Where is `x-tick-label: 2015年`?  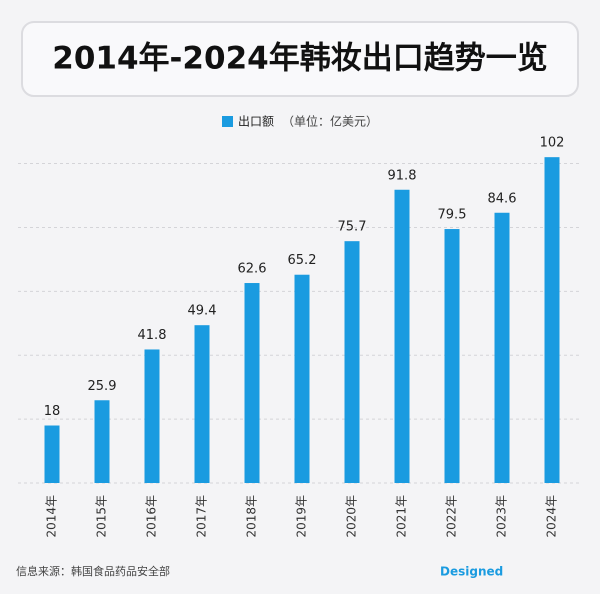 x-tick-label: 2015年 is located at coordinates (102, 516).